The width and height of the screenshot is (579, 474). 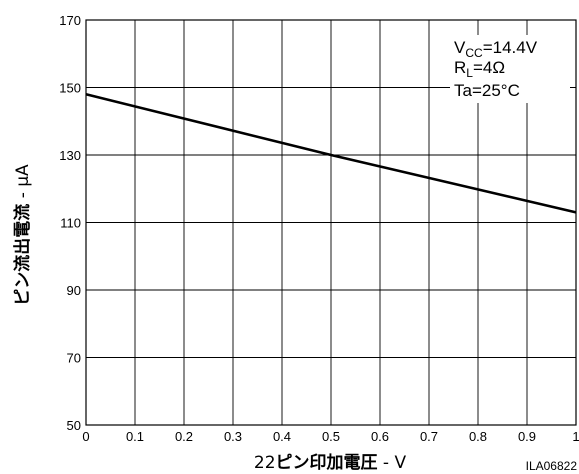 What do you see at coordinates (527, 436) in the screenshot?
I see `x-tick-label: 0.9` at bounding box center [527, 436].